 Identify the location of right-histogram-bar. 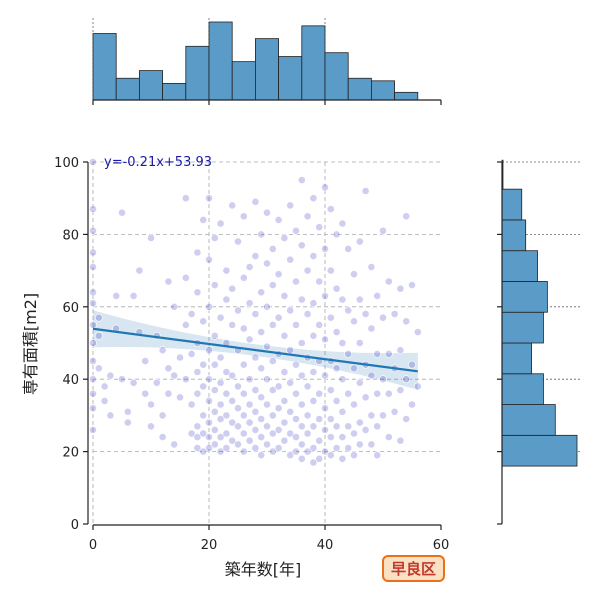
(514, 235).